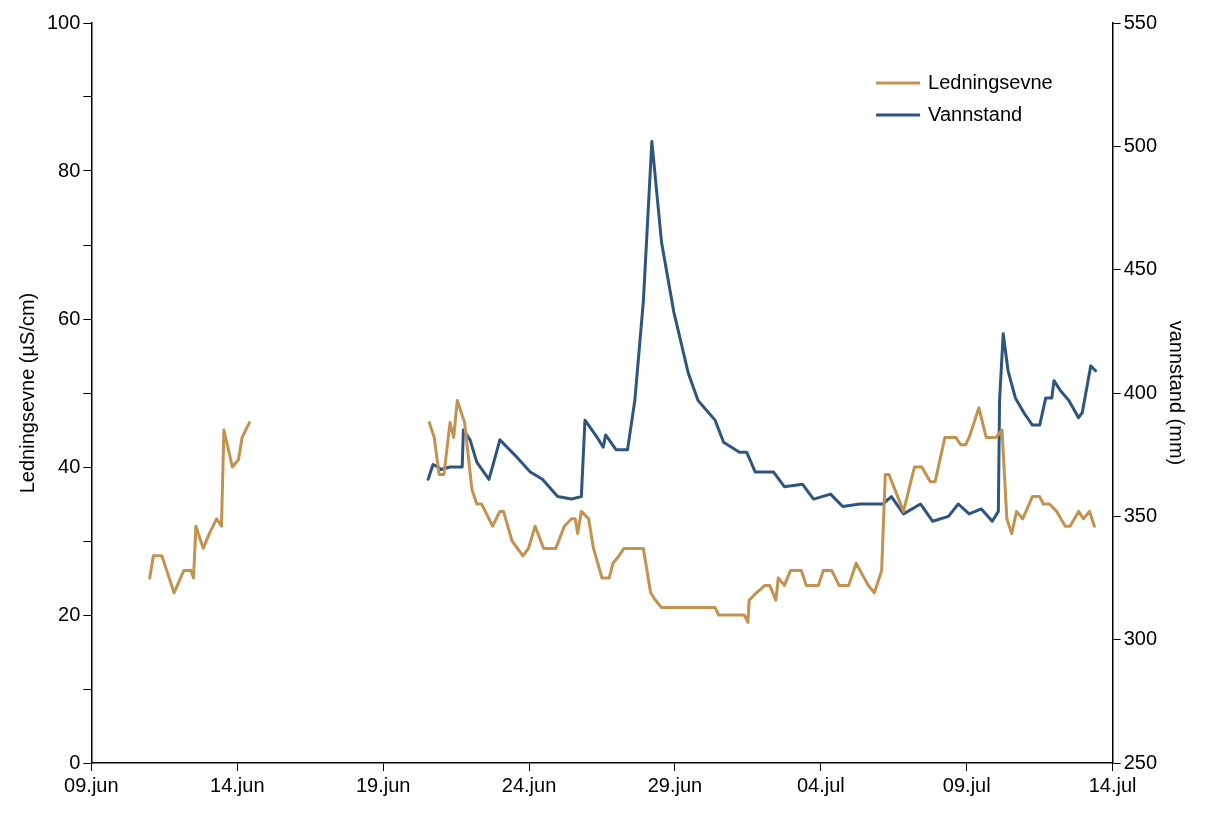 The width and height of the screenshot is (1208, 813). Describe the element at coordinates (26, 393) in the screenshot. I see `y-axis-title: Ledningsevne (µS/cm)` at that location.